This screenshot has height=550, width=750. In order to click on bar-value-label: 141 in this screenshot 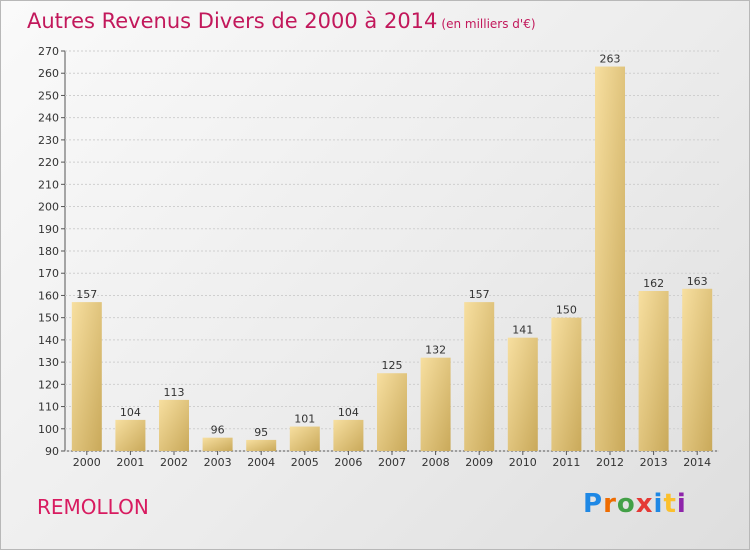, I will do `click(522, 330)`.